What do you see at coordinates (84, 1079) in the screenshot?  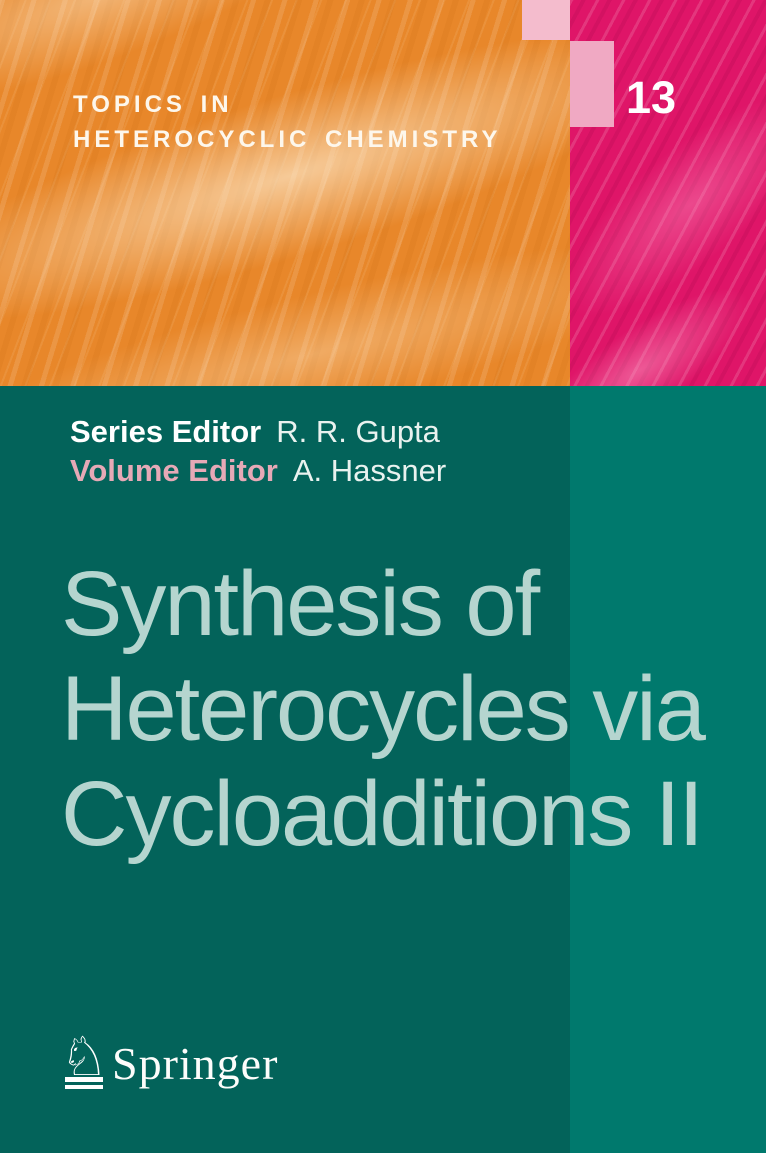 I see `logo-underline-top` at bounding box center [84, 1079].